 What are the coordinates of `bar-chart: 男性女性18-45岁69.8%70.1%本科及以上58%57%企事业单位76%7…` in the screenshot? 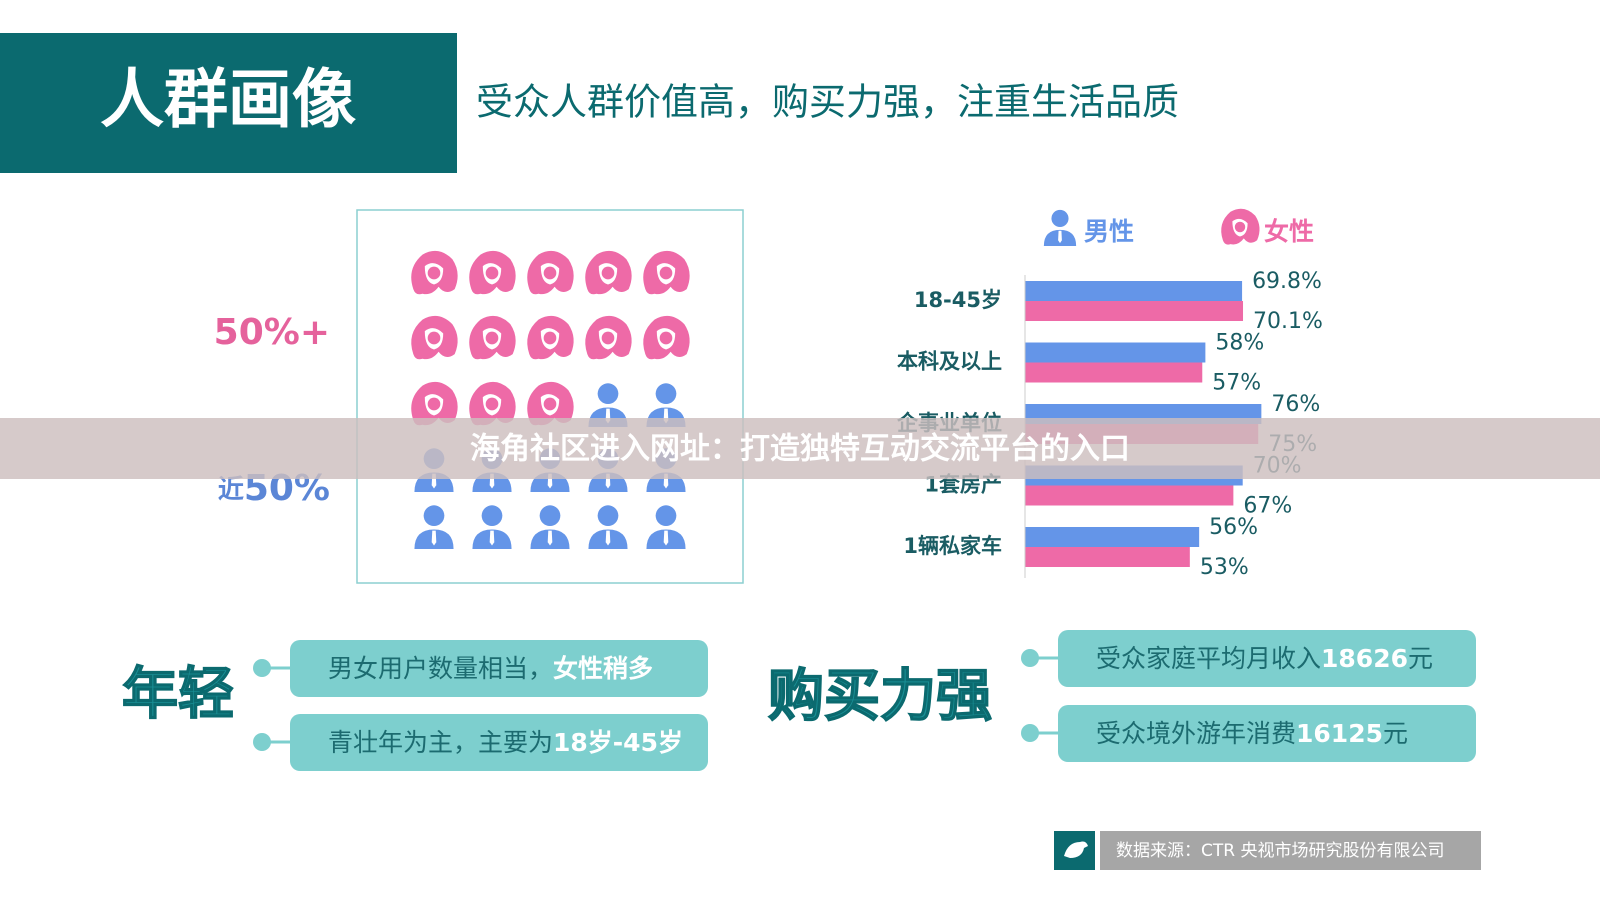 It's located at (1109, 394).